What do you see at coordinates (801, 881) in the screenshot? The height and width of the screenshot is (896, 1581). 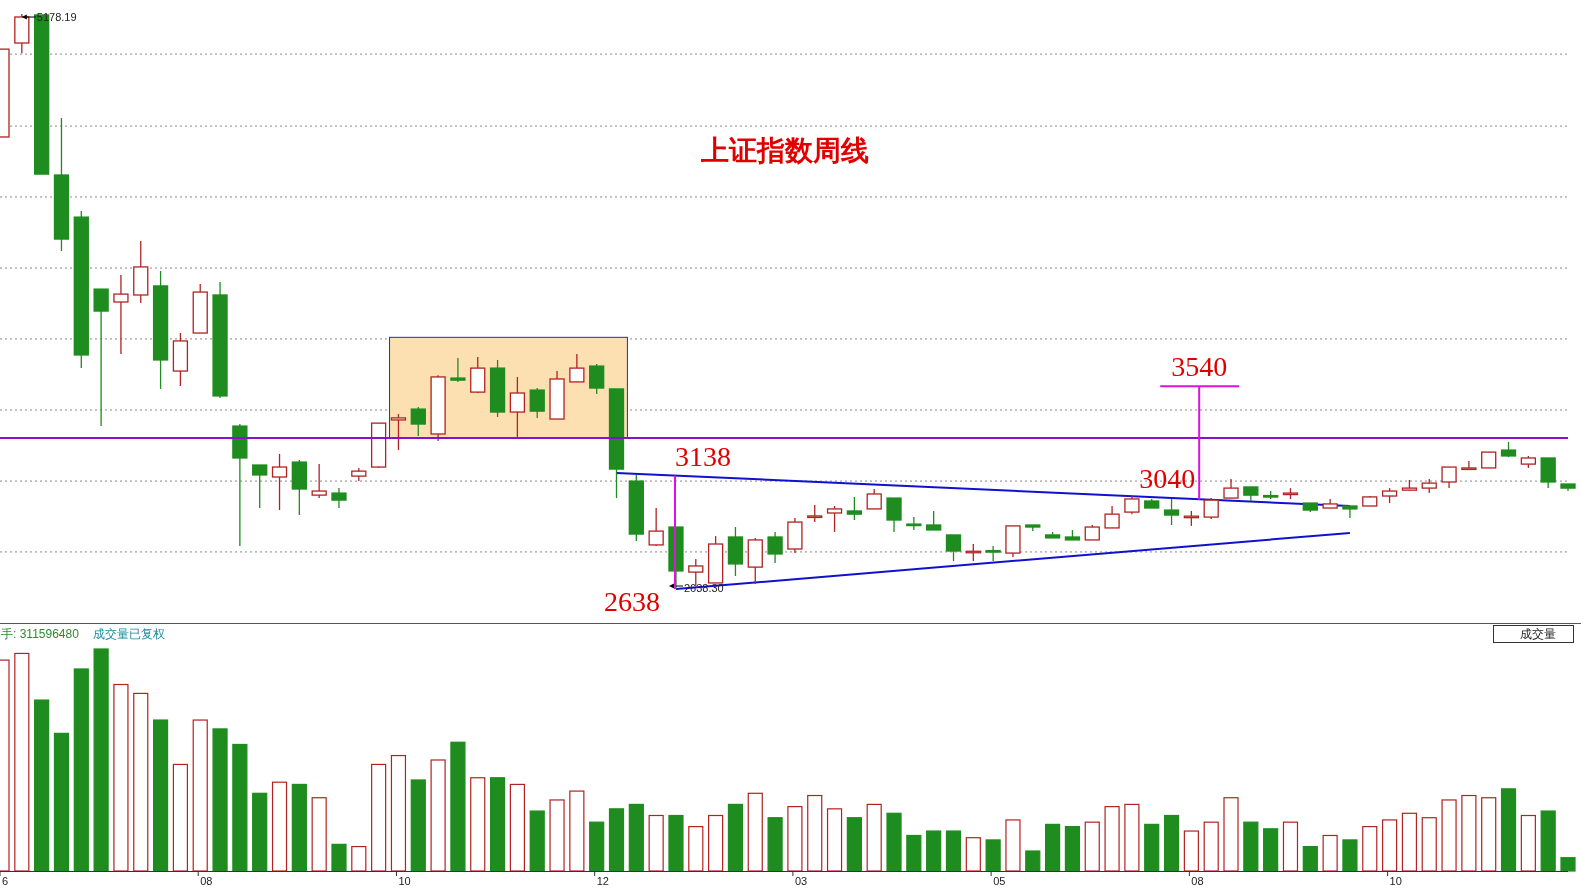 I see `x-tick-label: 03` at bounding box center [801, 881].